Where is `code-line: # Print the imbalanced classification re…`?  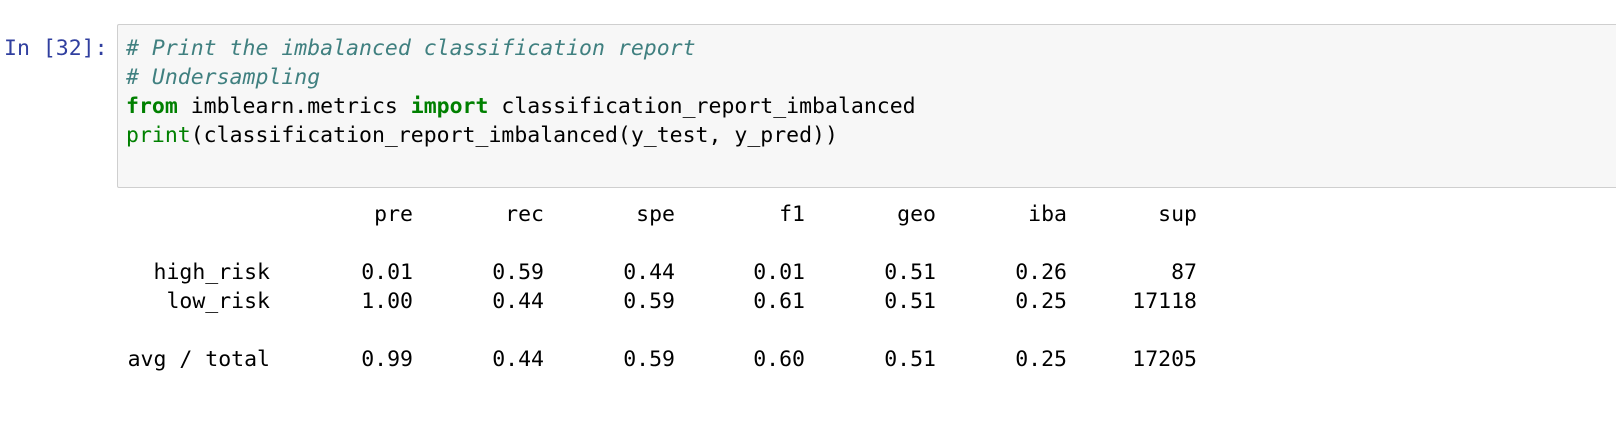
code-line: # Print the imbalanced classification re… is located at coordinates (411, 48).